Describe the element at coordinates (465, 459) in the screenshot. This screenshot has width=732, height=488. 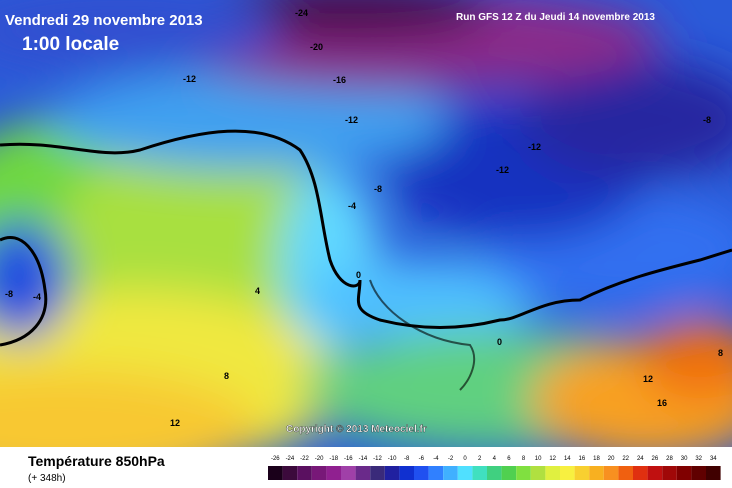
I see `scale-label: 0` at that location.